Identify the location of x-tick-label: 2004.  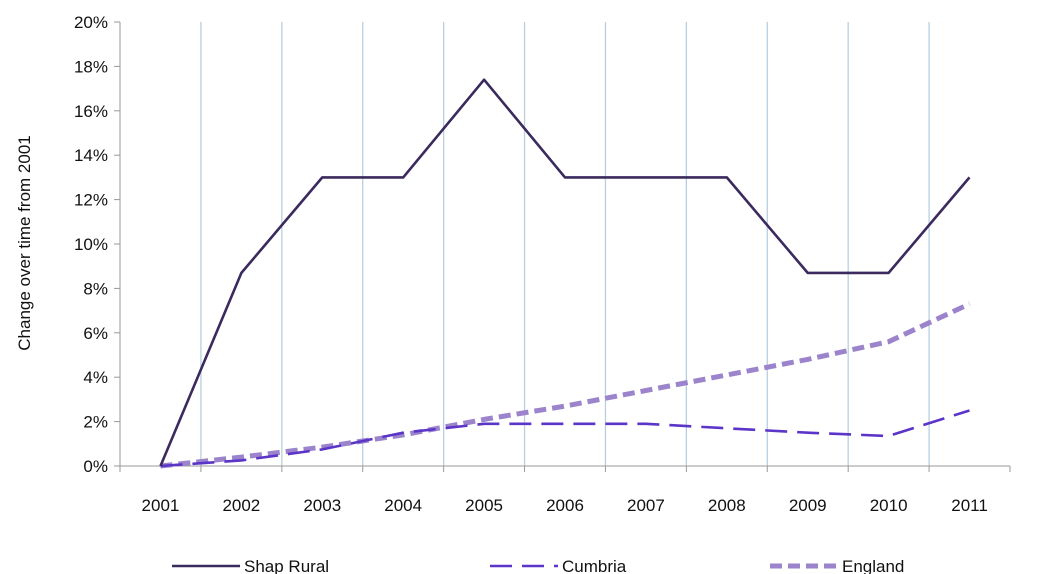
(403, 505).